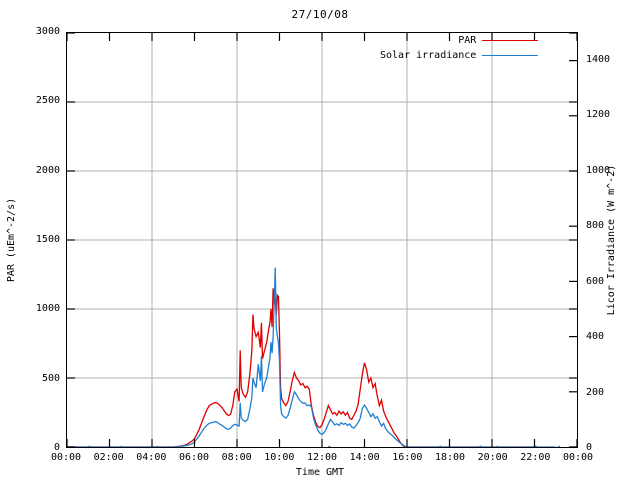 This screenshot has width=640, height=480. What do you see at coordinates (510, 40) in the screenshot?
I see `legend-swatch-par` at bounding box center [510, 40].